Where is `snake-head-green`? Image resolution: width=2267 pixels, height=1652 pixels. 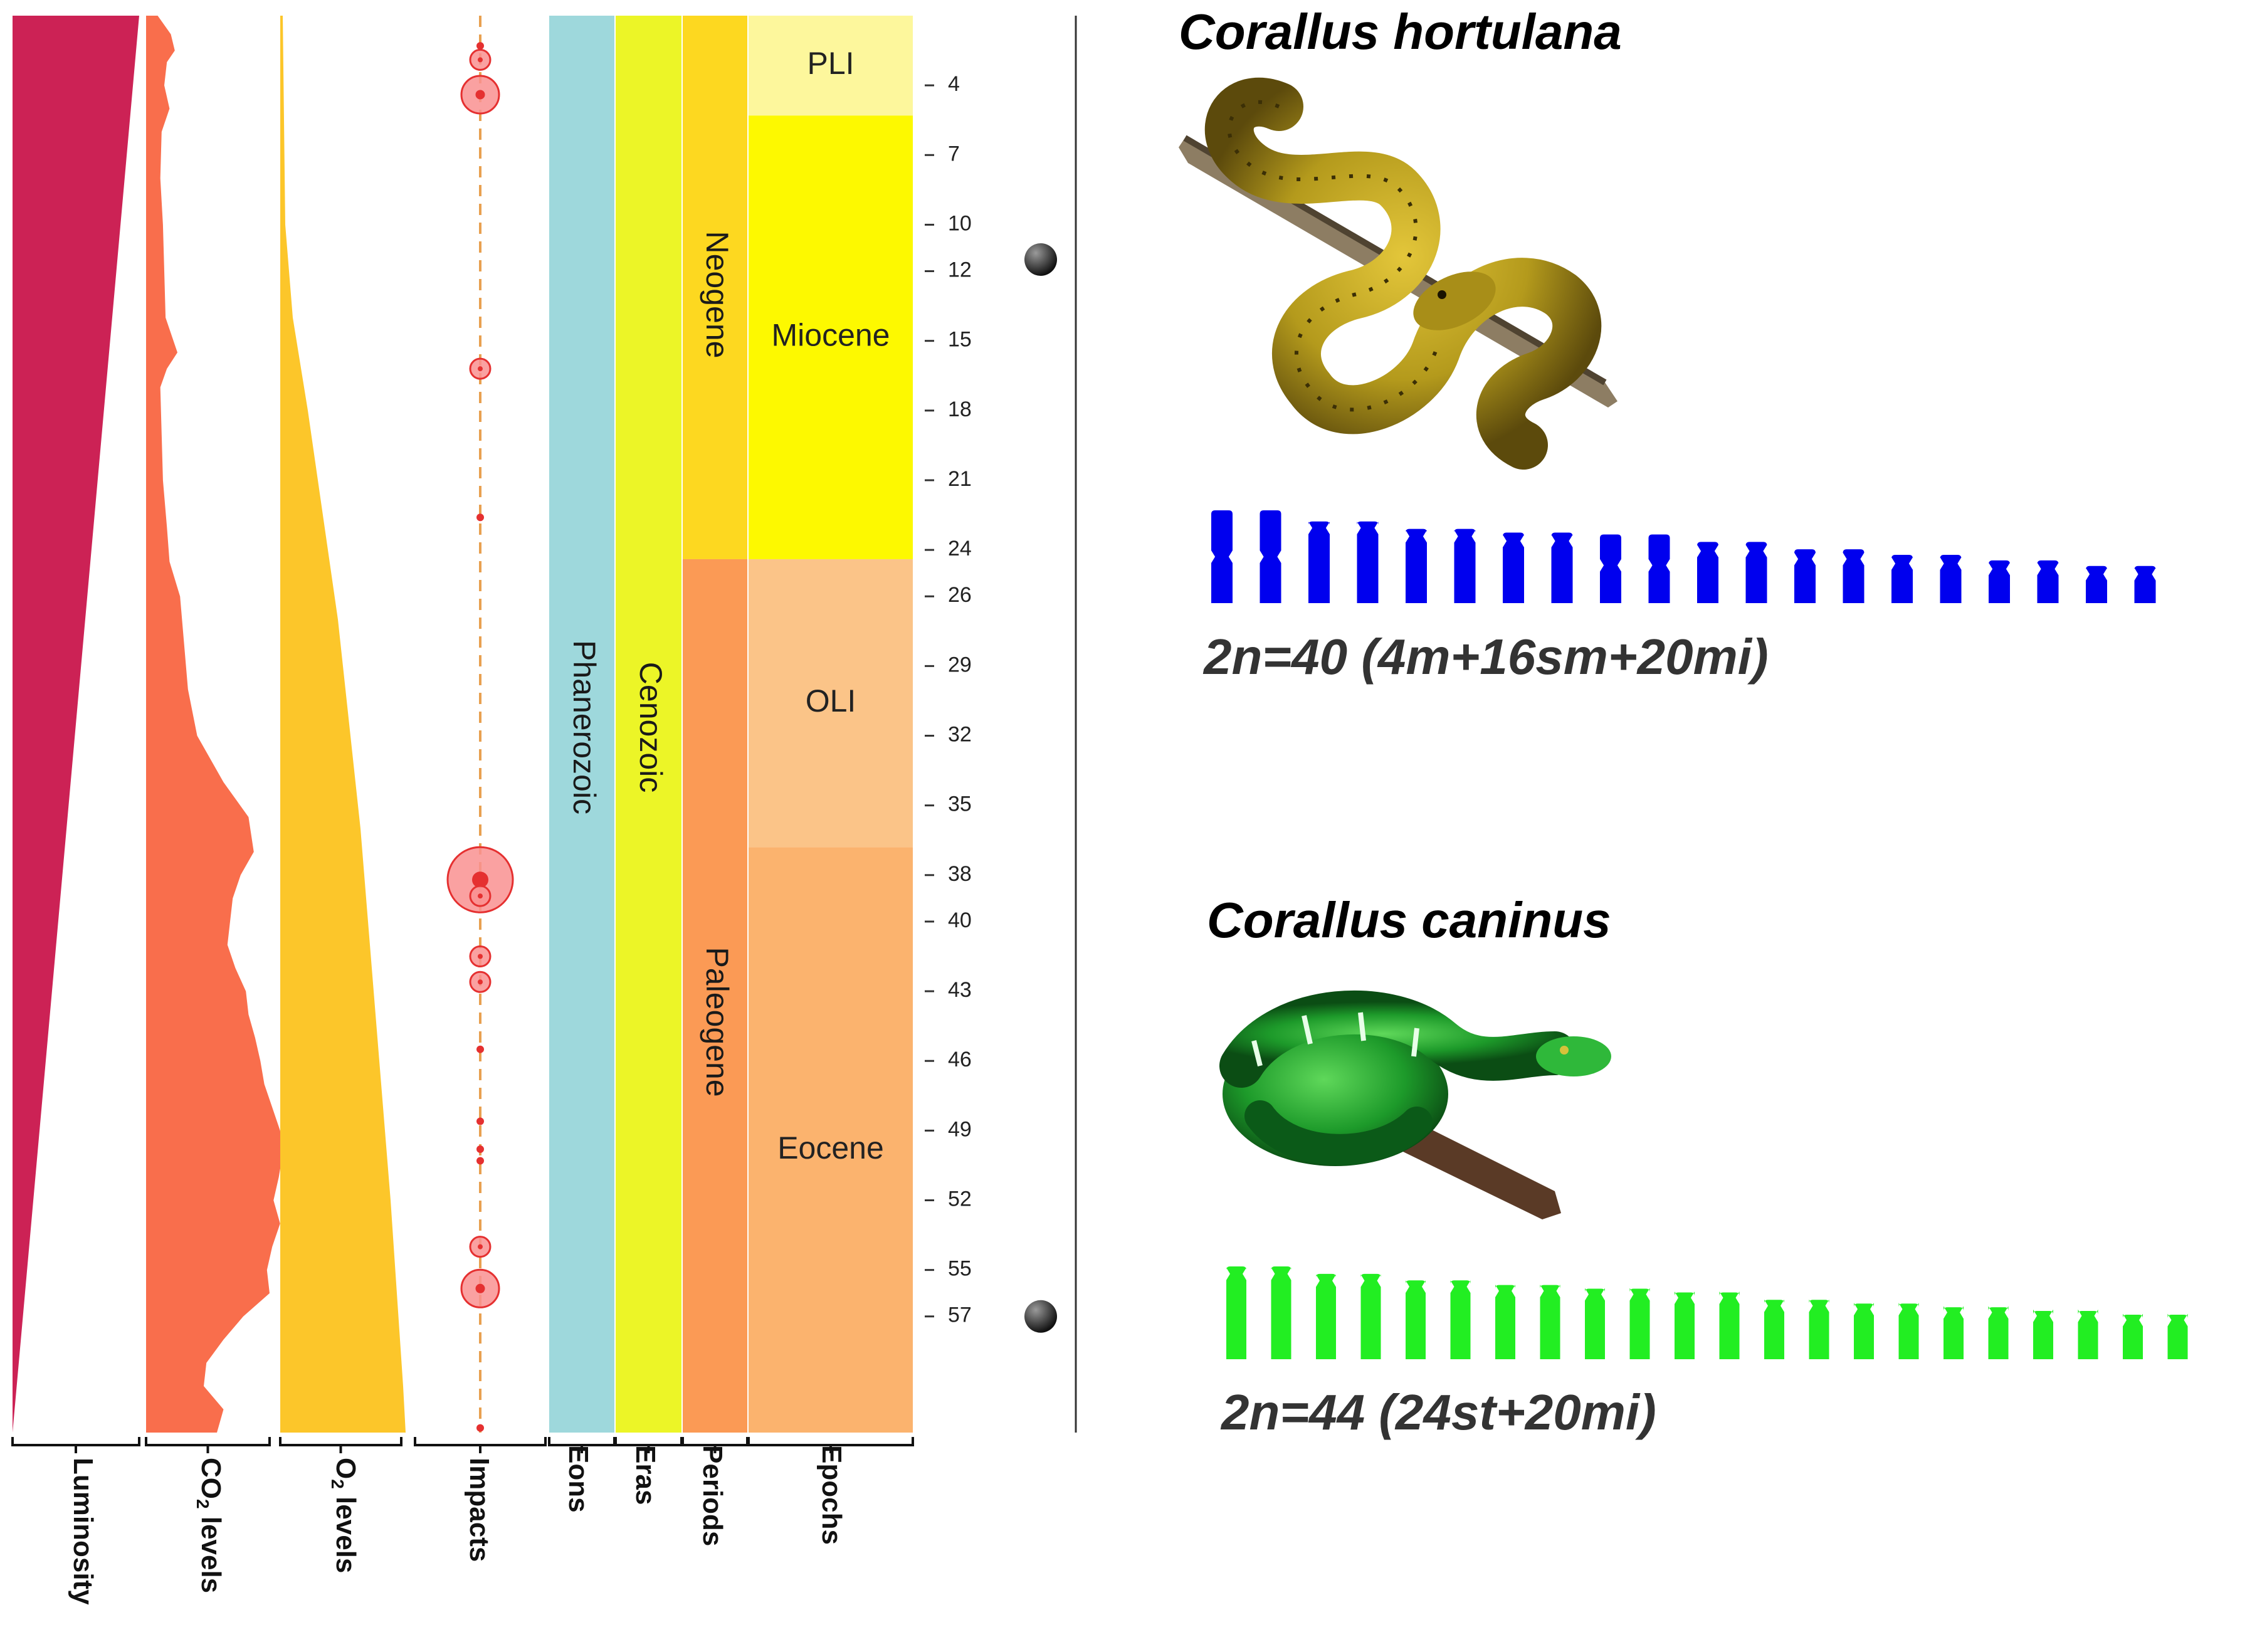 snake-head-green is located at coordinates (1574, 1056).